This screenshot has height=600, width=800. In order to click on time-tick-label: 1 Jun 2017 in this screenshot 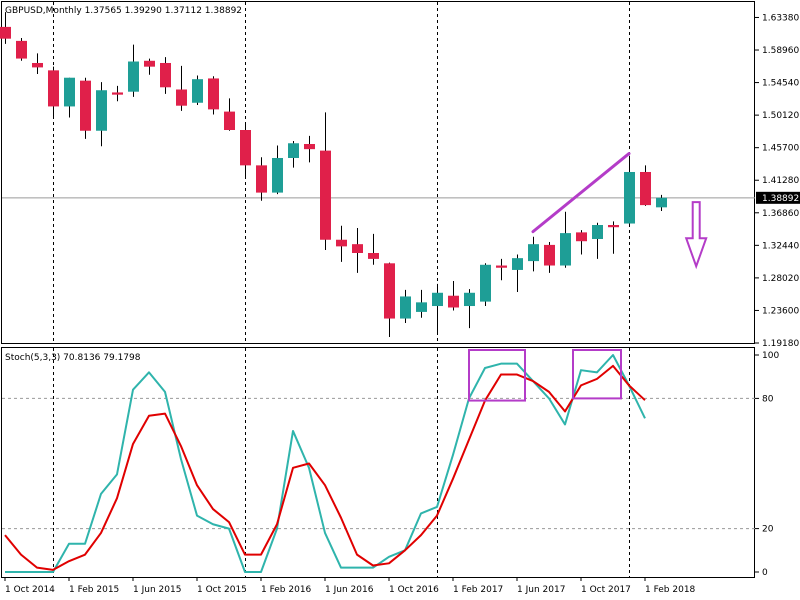, I will do `click(541, 590)`.